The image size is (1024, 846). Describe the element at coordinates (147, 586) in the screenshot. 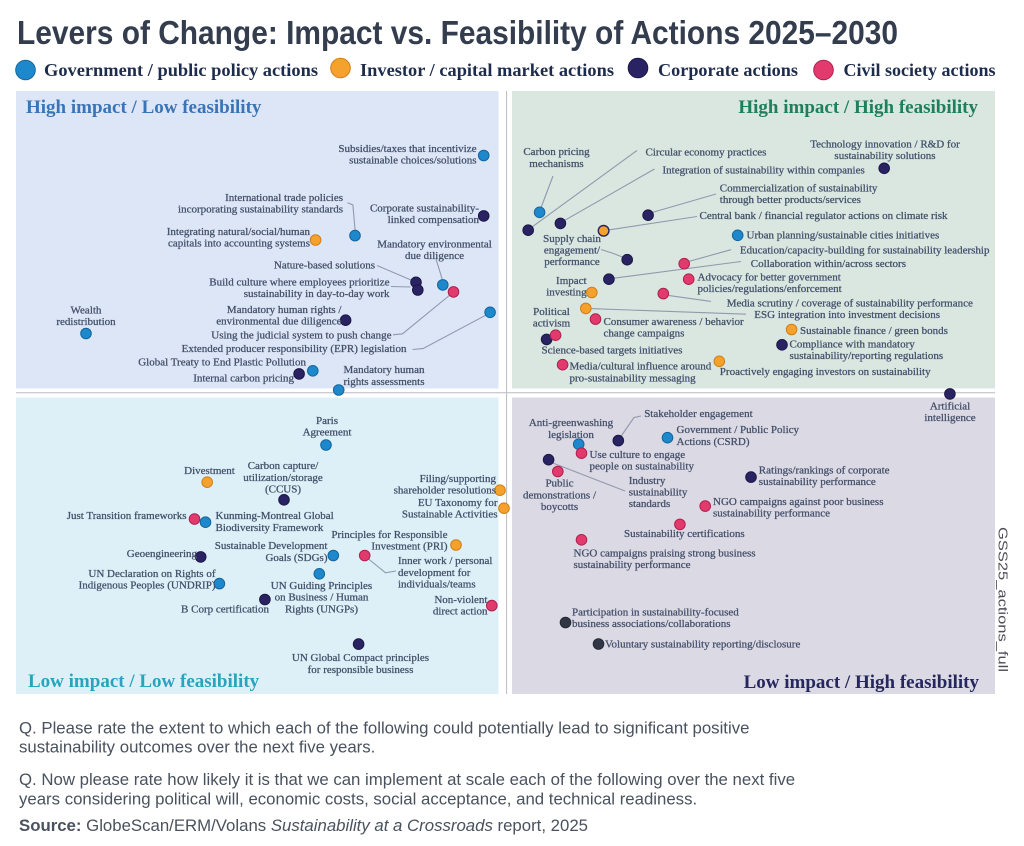

I see `svg-text: Indigenous Peoples (UNDRIP)` at that location.